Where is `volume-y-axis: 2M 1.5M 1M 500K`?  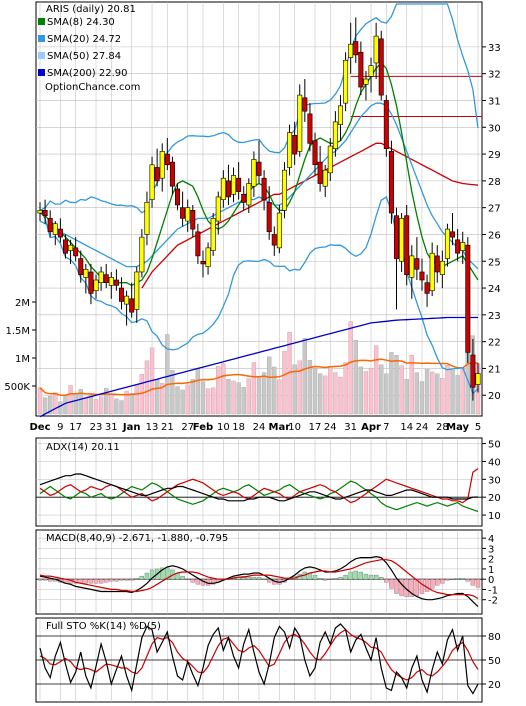
volume-y-axis: 2M 1.5M 1M 500K is located at coordinates (20, 345).